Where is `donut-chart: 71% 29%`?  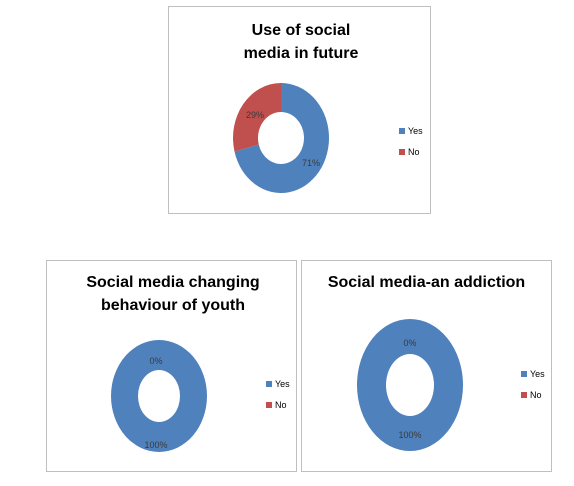
donut-chart: 71% 29% is located at coordinates (281, 138).